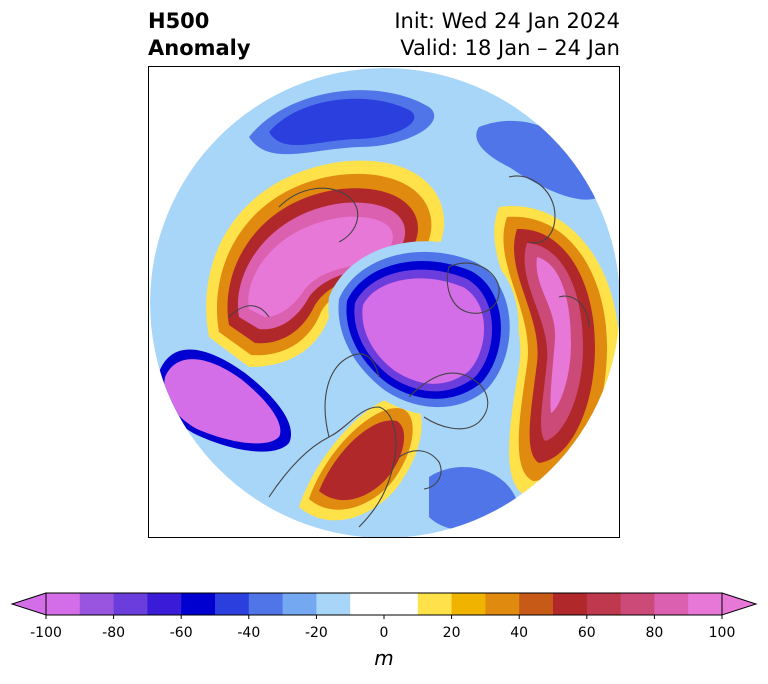  Describe the element at coordinates (360, 458) in the screenshot. I see `ridge-eastern-us` at that location.